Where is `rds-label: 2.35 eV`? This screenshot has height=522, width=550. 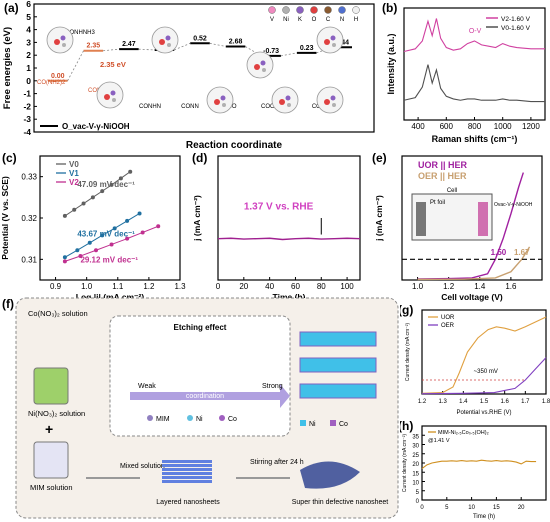 rds-label: 2.35 eV is located at coordinates (113, 64).